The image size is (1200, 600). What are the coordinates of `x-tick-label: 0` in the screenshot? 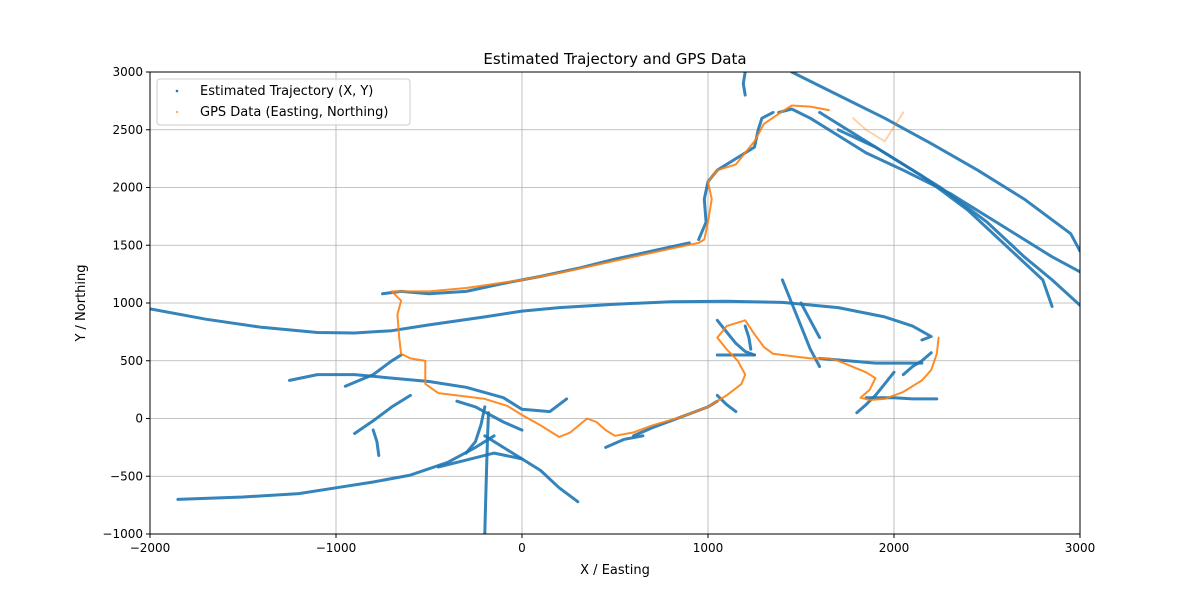 It's located at (522, 548).